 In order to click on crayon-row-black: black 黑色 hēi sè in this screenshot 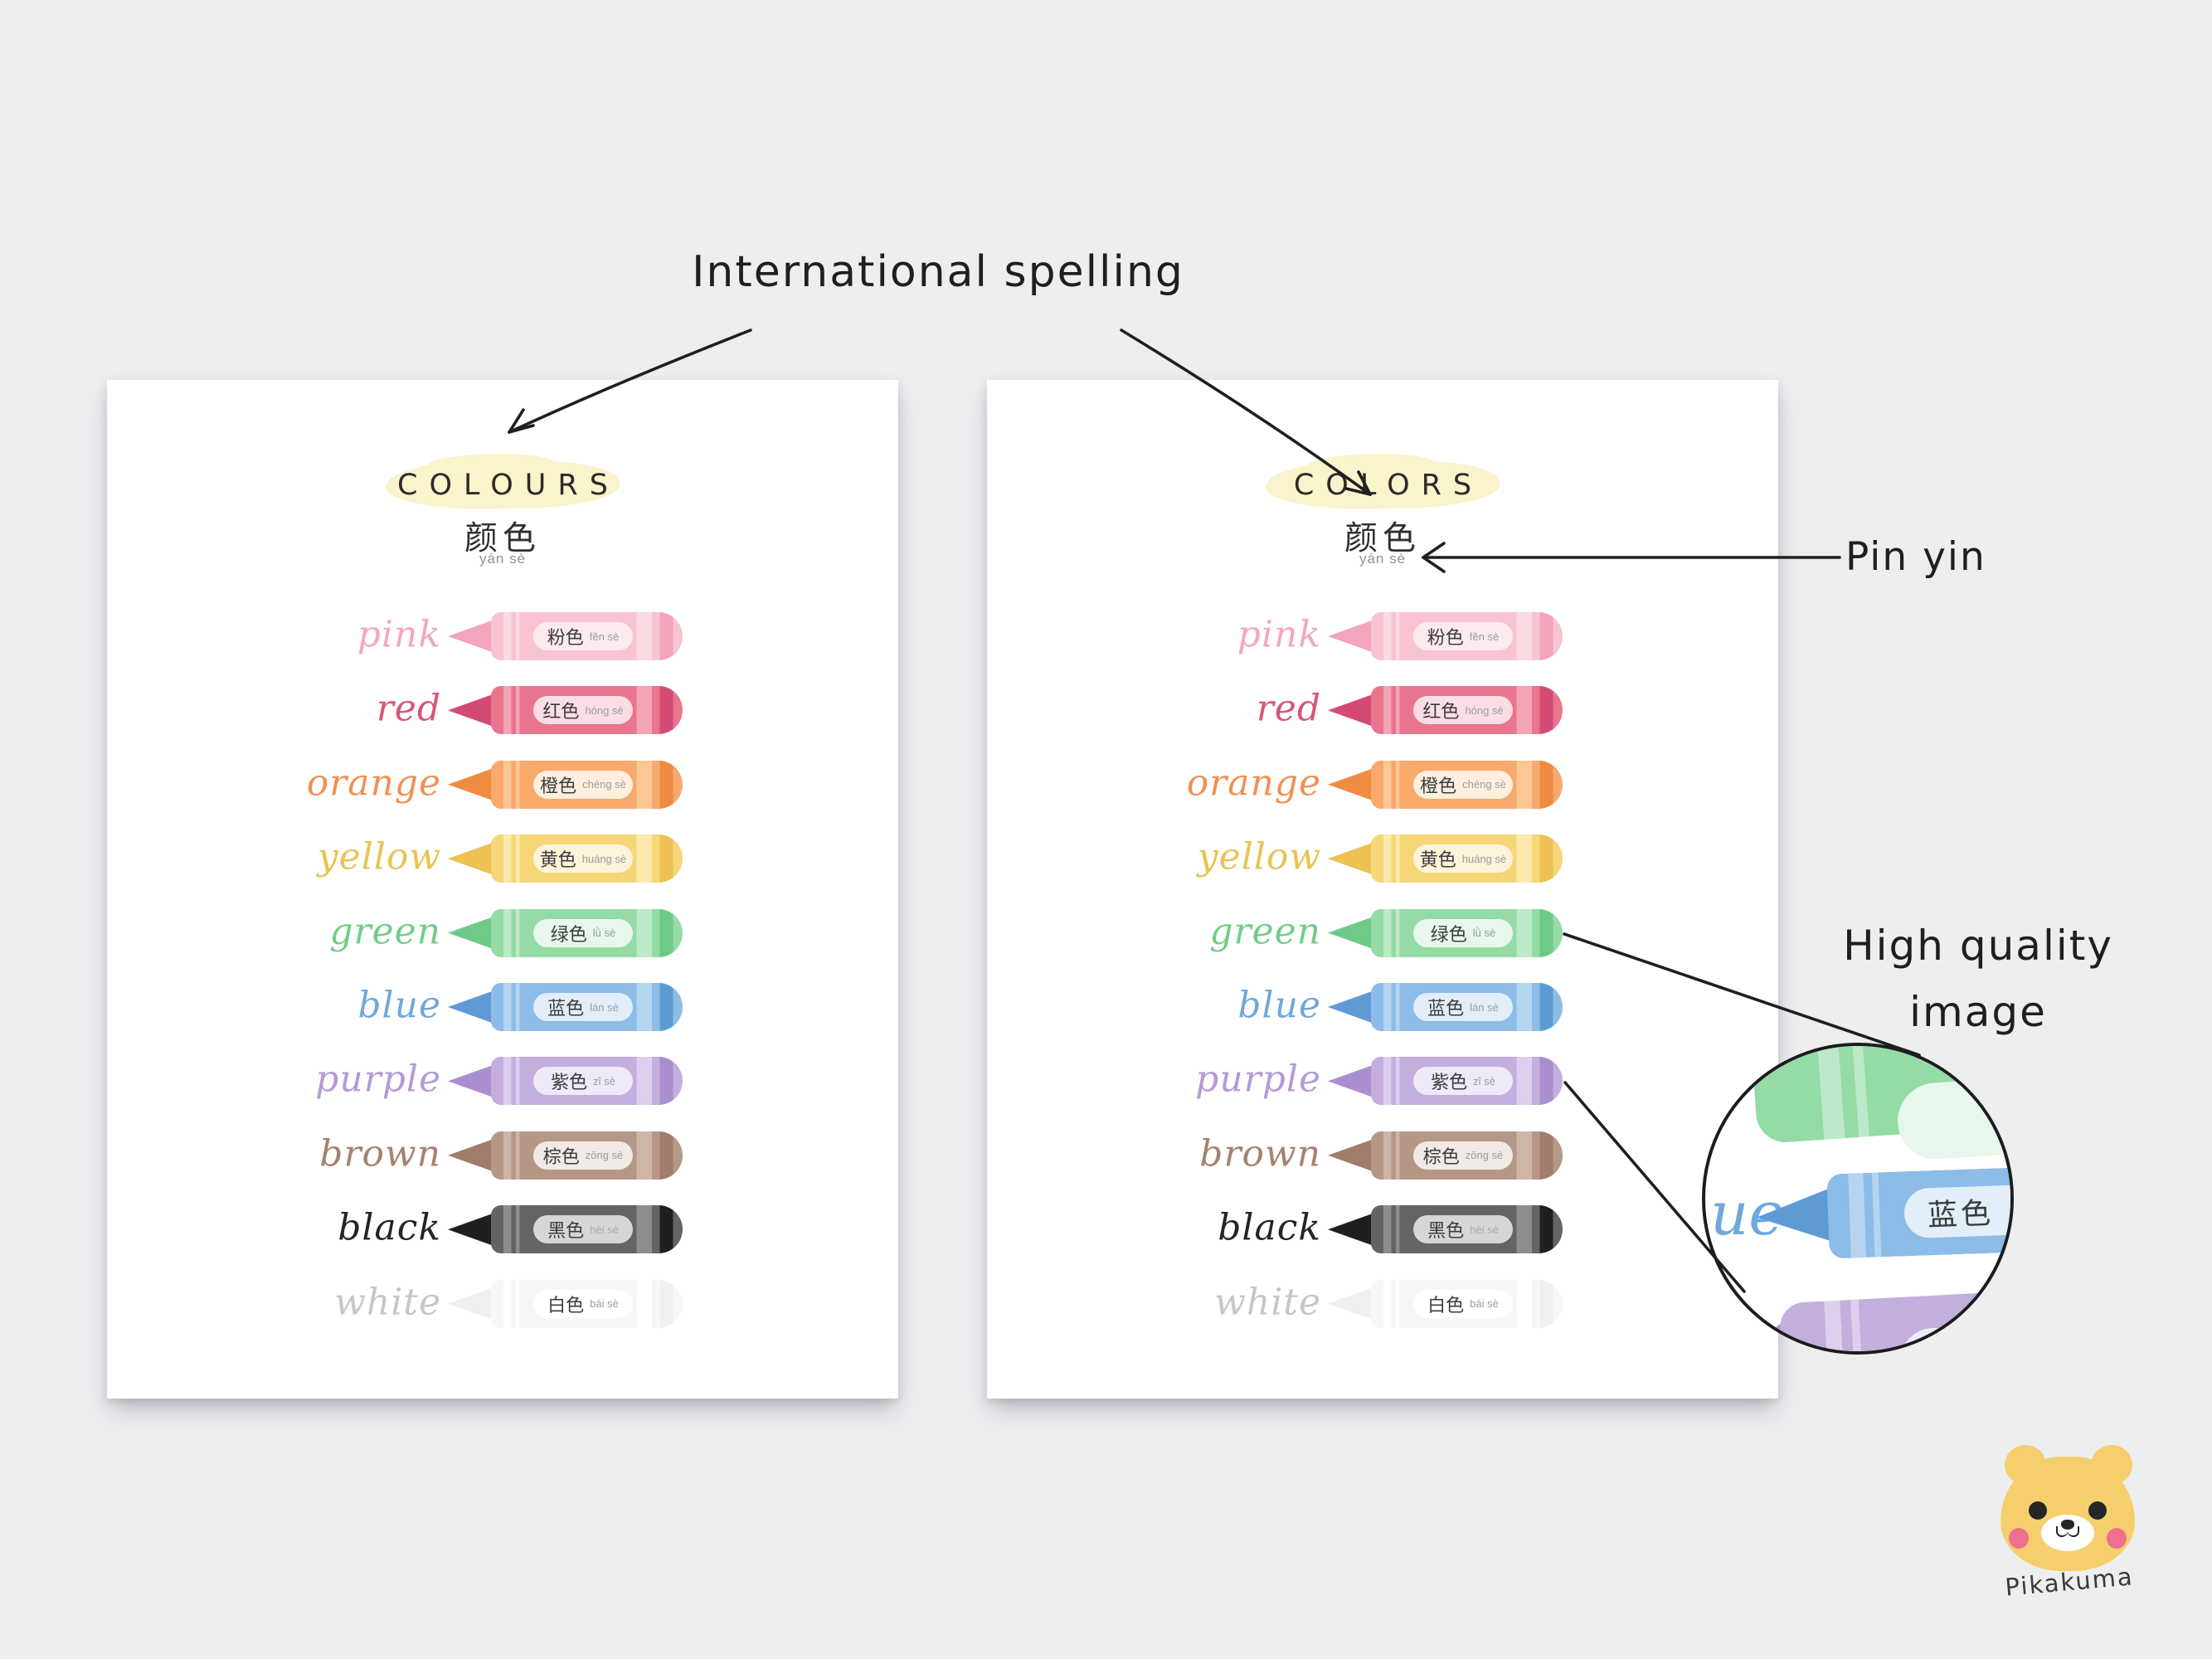, I will do `click(503, 1229)`.